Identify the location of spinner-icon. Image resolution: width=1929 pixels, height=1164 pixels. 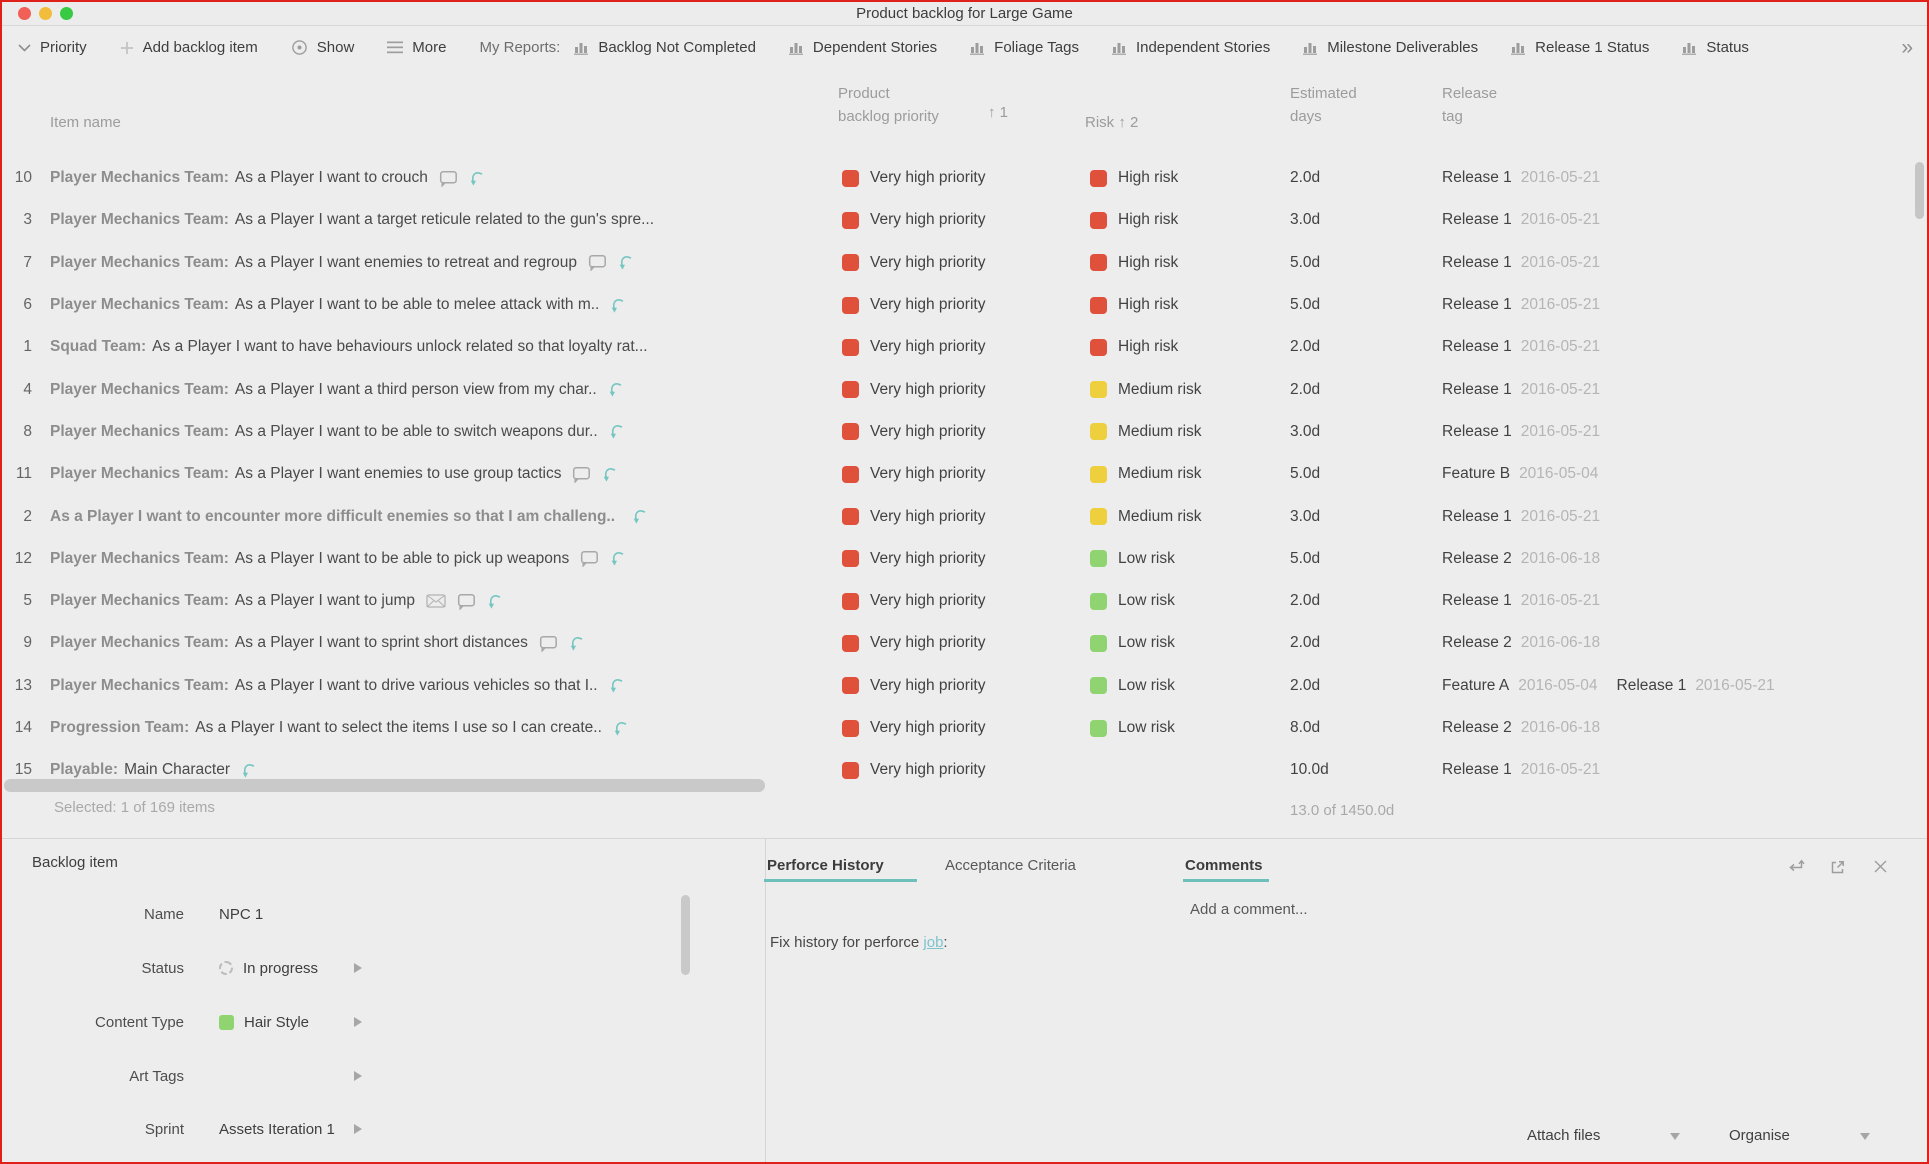
(226, 968).